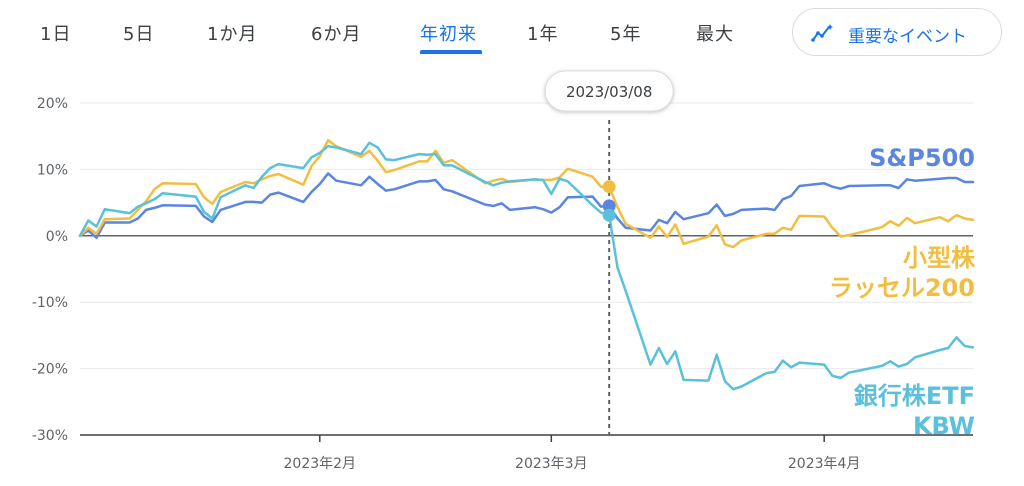 This screenshot has height=486, width=1024. I want to click on tab-1-month: 1か月, so click(232, 34).